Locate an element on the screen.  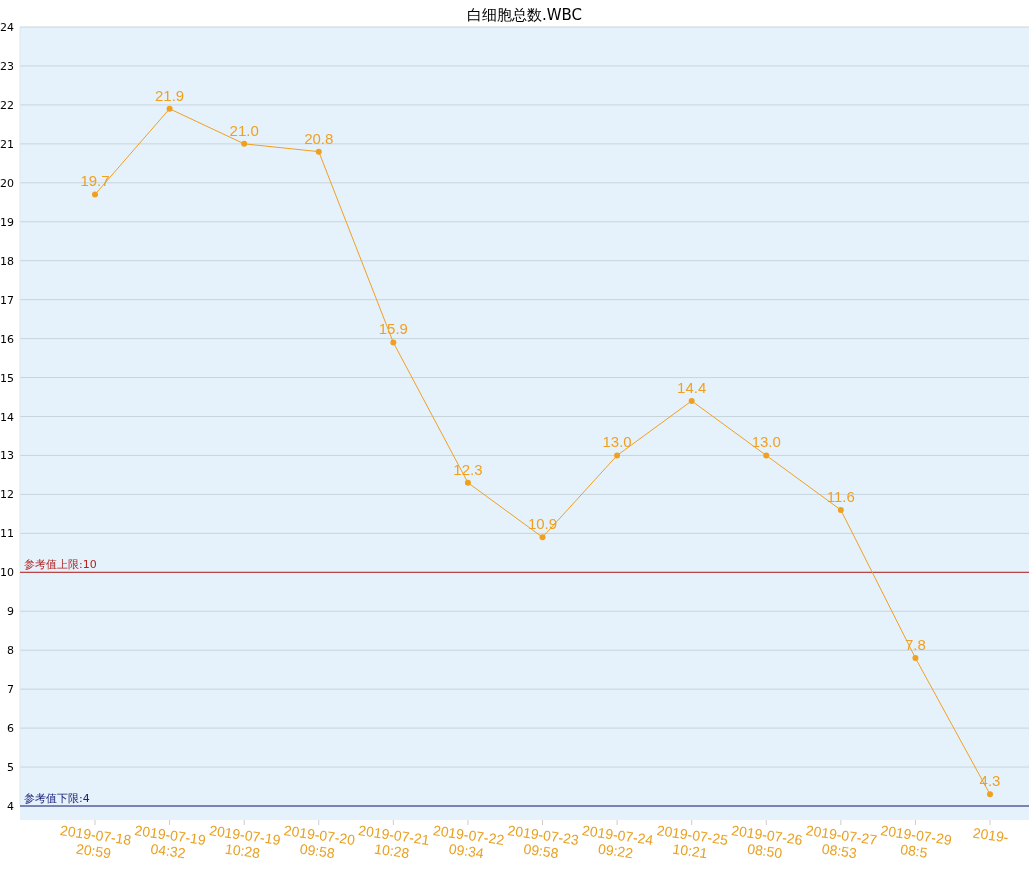
data-label: 15.9 is located at coordinates (393, 329).